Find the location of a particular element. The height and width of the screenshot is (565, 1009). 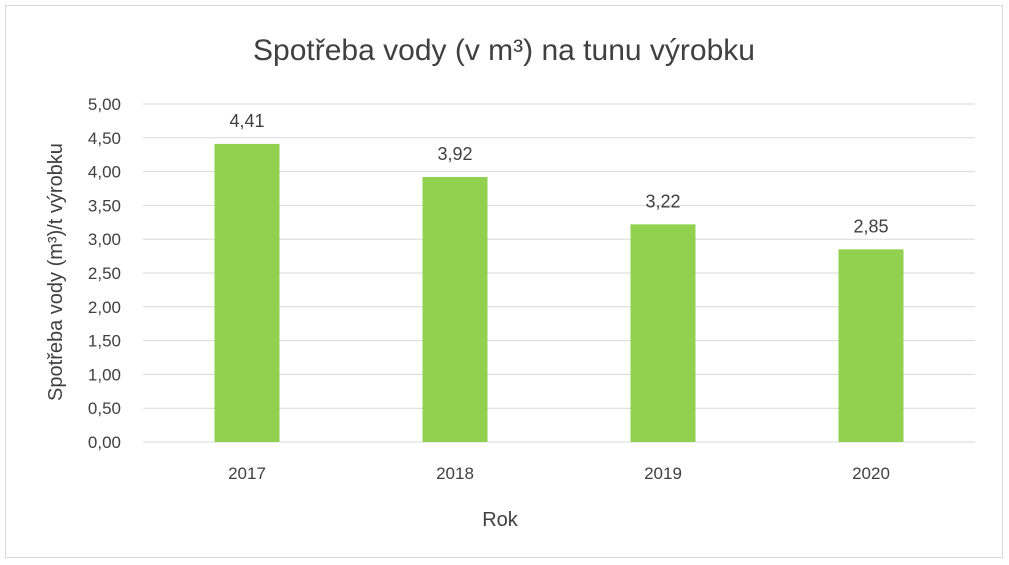

y-tick-label: 3,00 is located at coordinates (104, 239).